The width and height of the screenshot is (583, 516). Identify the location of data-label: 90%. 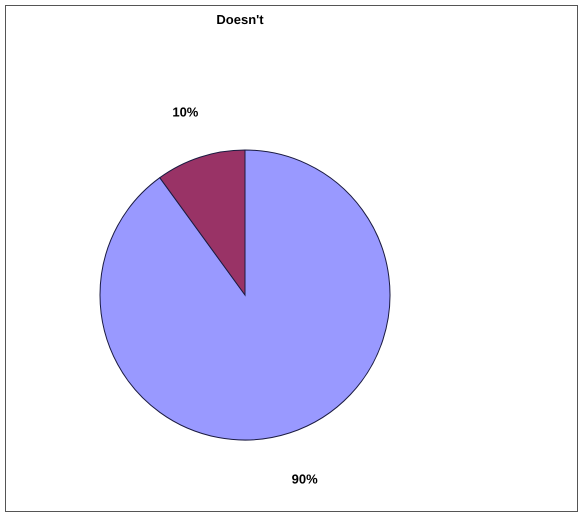
(305, 478).